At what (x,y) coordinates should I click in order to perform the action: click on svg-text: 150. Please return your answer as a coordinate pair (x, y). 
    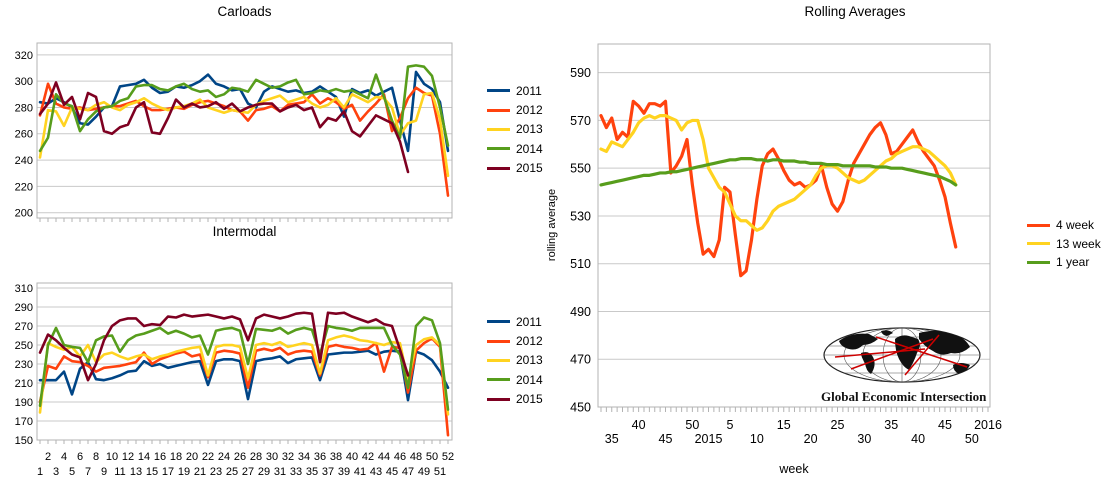
    Looking at the image, I should click on (24, 441).